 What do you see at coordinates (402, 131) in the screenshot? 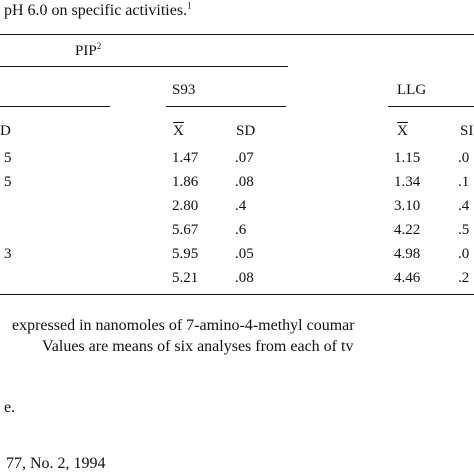
I see `column-header-llg-mean: X` at bounding box center [402, 131].